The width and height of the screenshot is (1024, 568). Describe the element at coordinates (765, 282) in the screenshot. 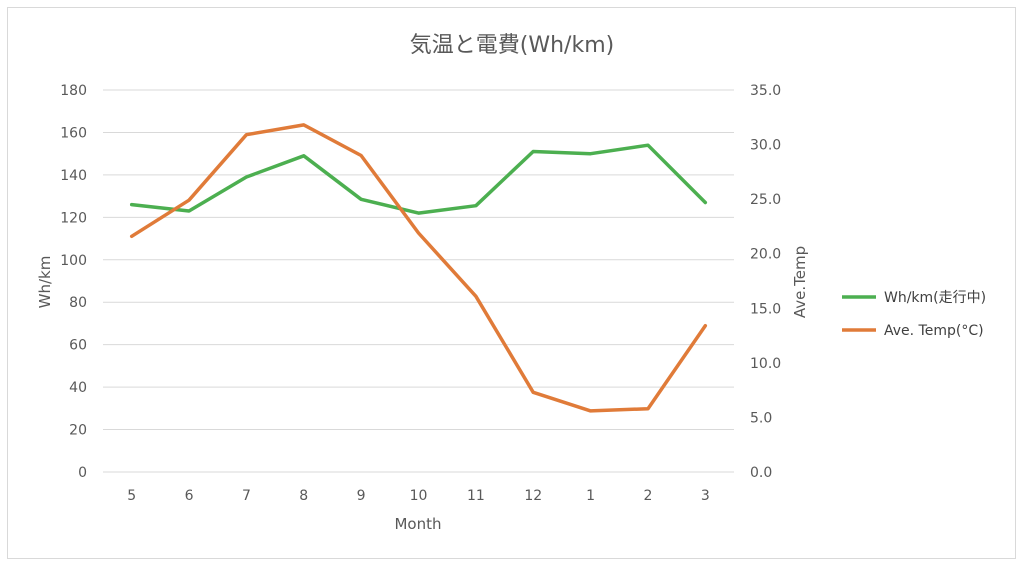

I see `right-axis-ticks: 0.0 5.0 10.0 15.0 20.0 25.0 30.0 35.0` at that location.